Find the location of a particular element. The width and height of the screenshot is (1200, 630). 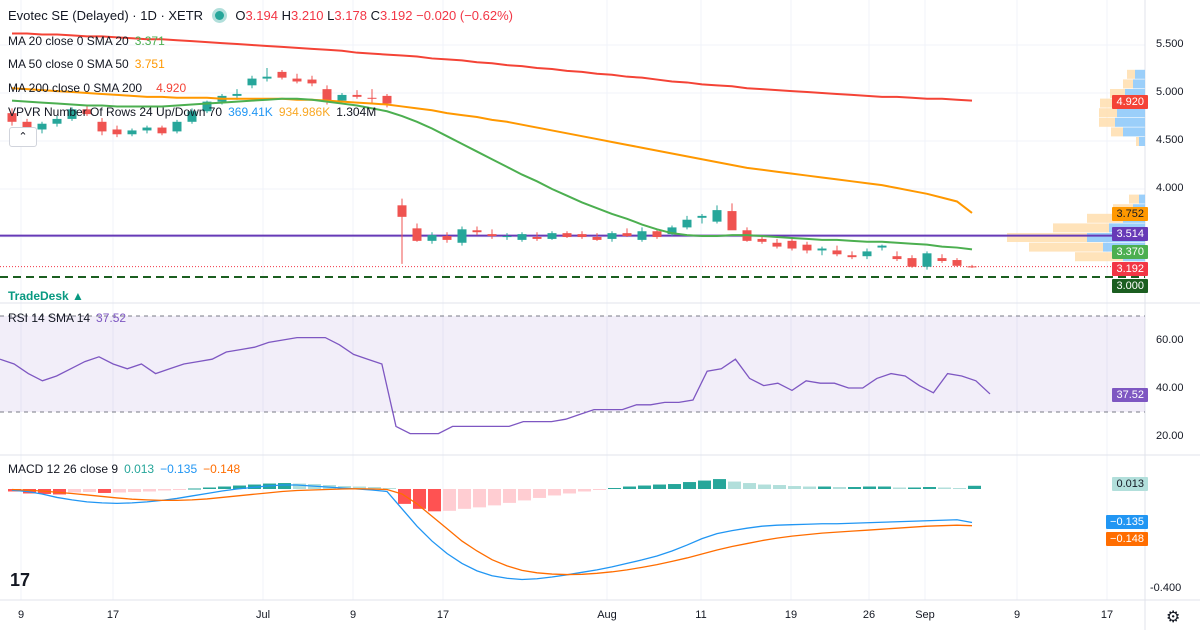

legend-vpvr-v1: 369.41K is located at coordinates (250, 112).